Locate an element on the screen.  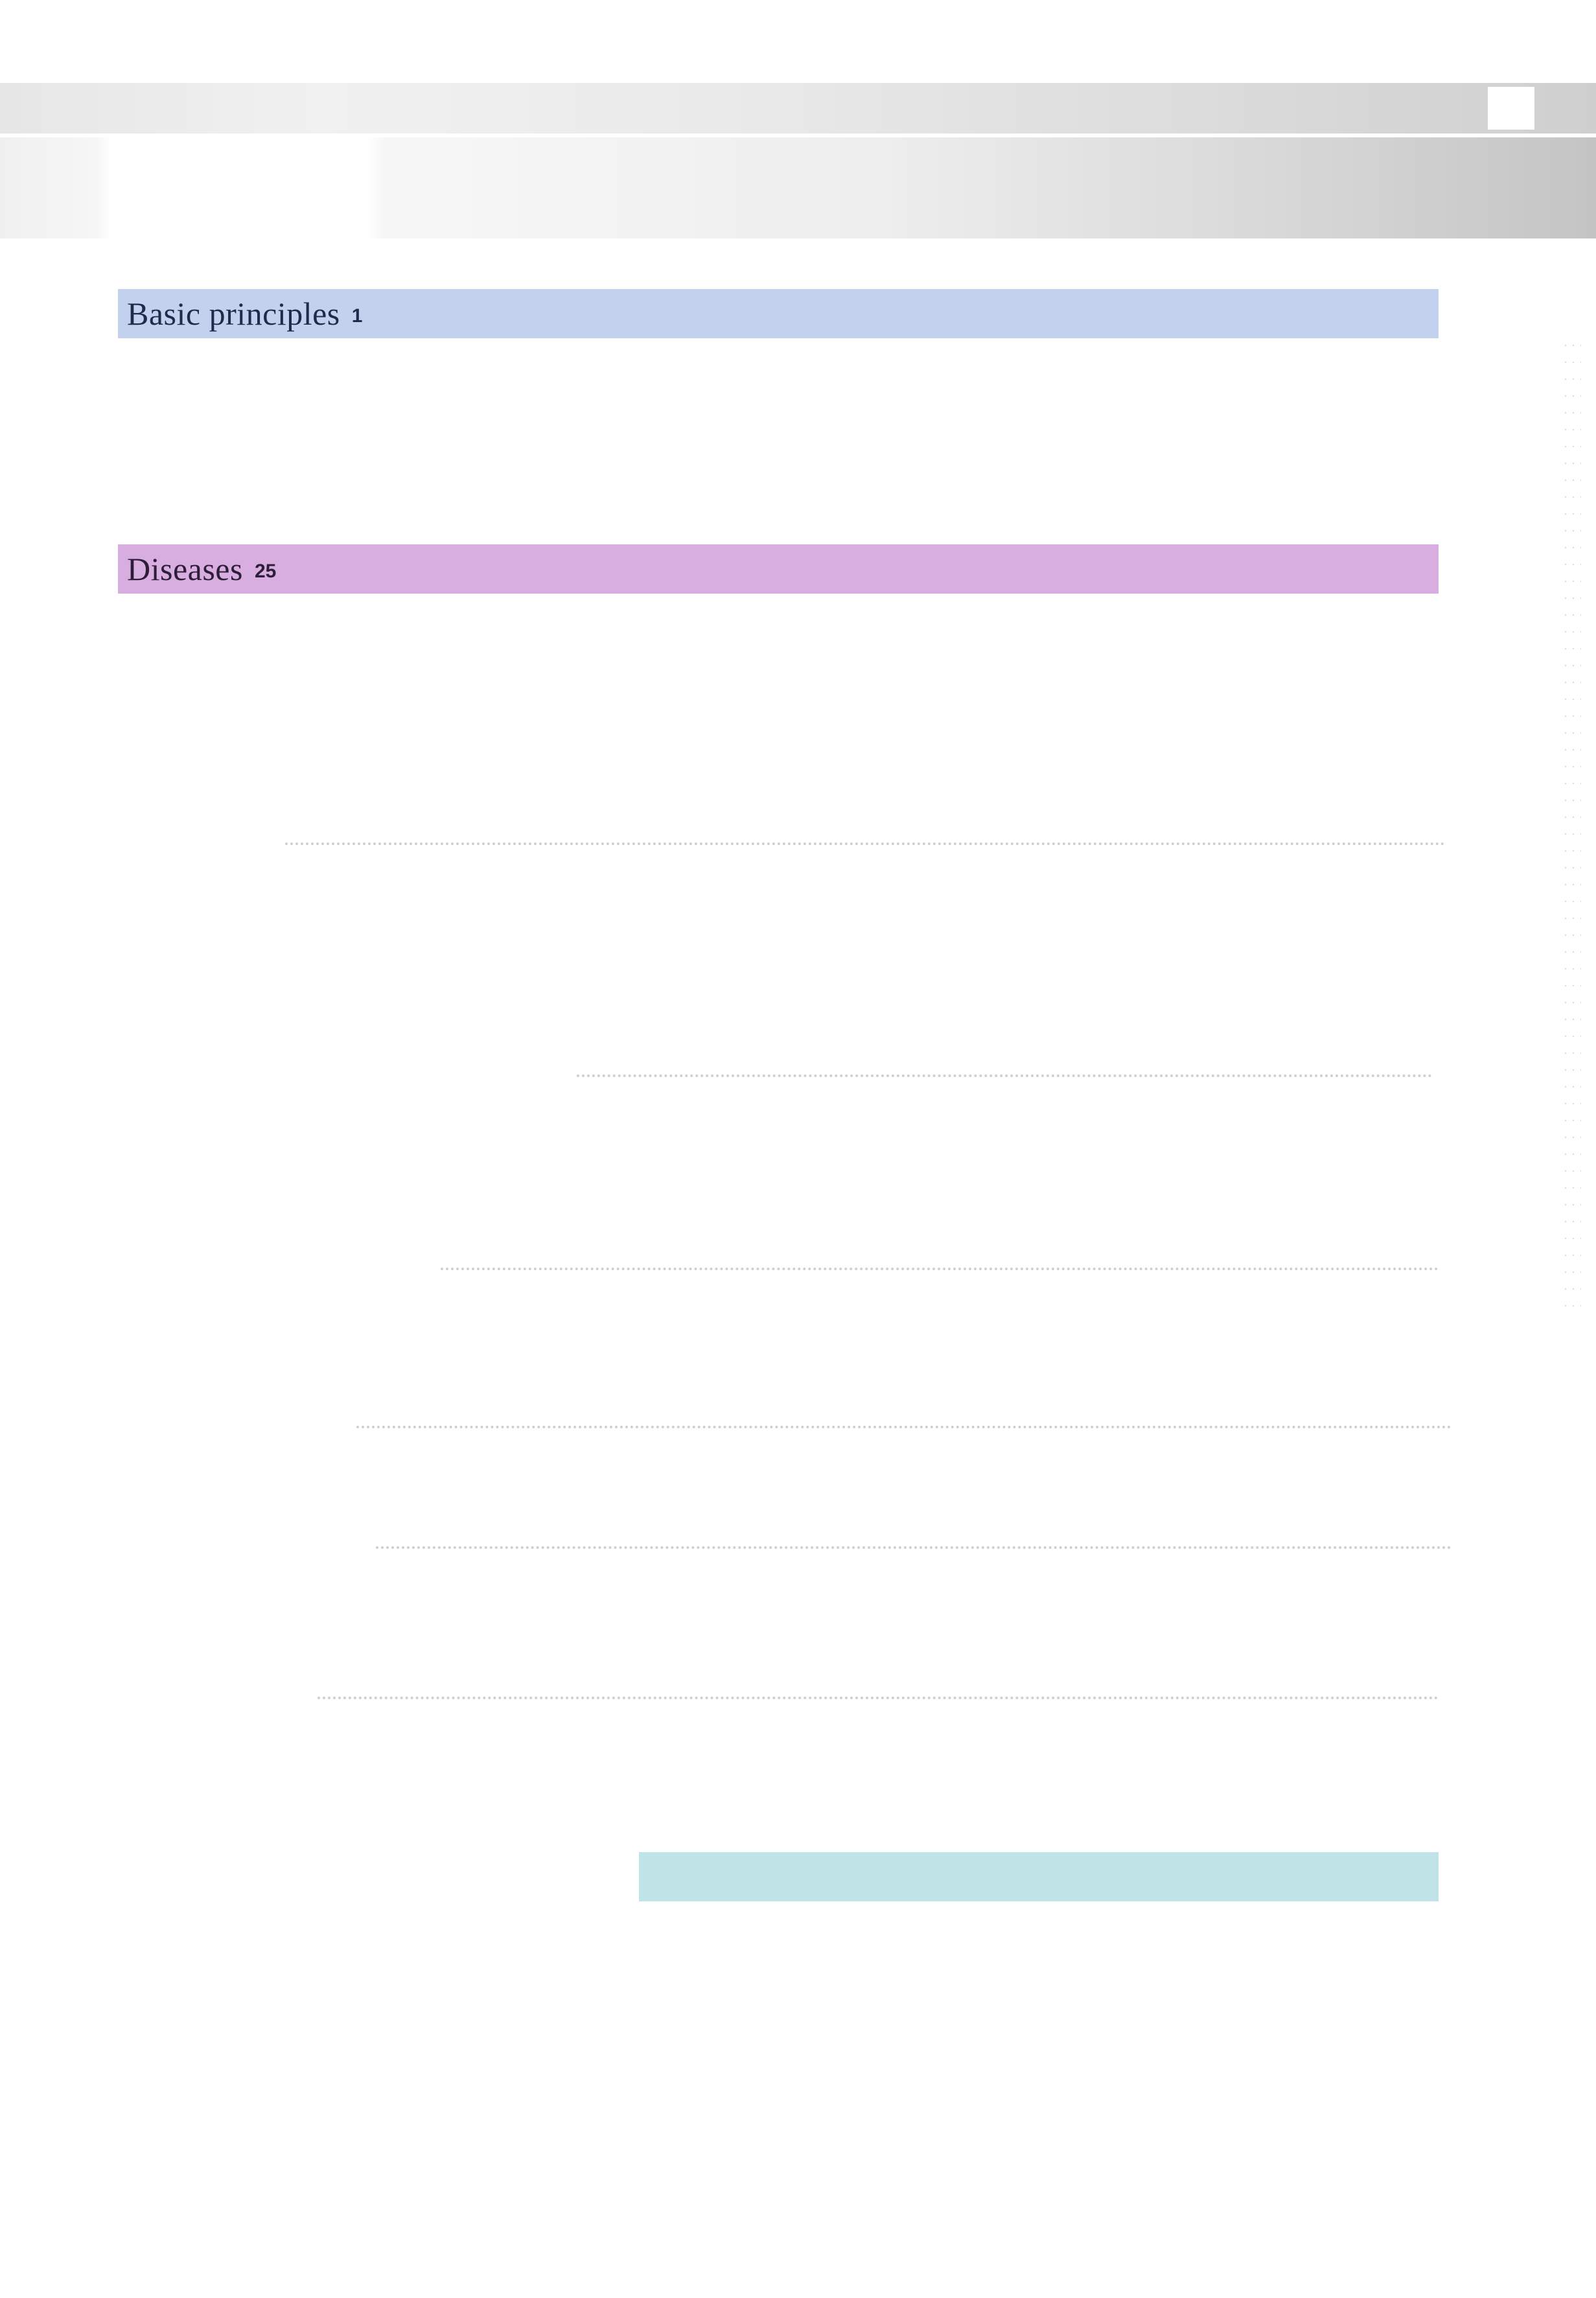
section-page-number: 25 is located at coordinates (265, 571).